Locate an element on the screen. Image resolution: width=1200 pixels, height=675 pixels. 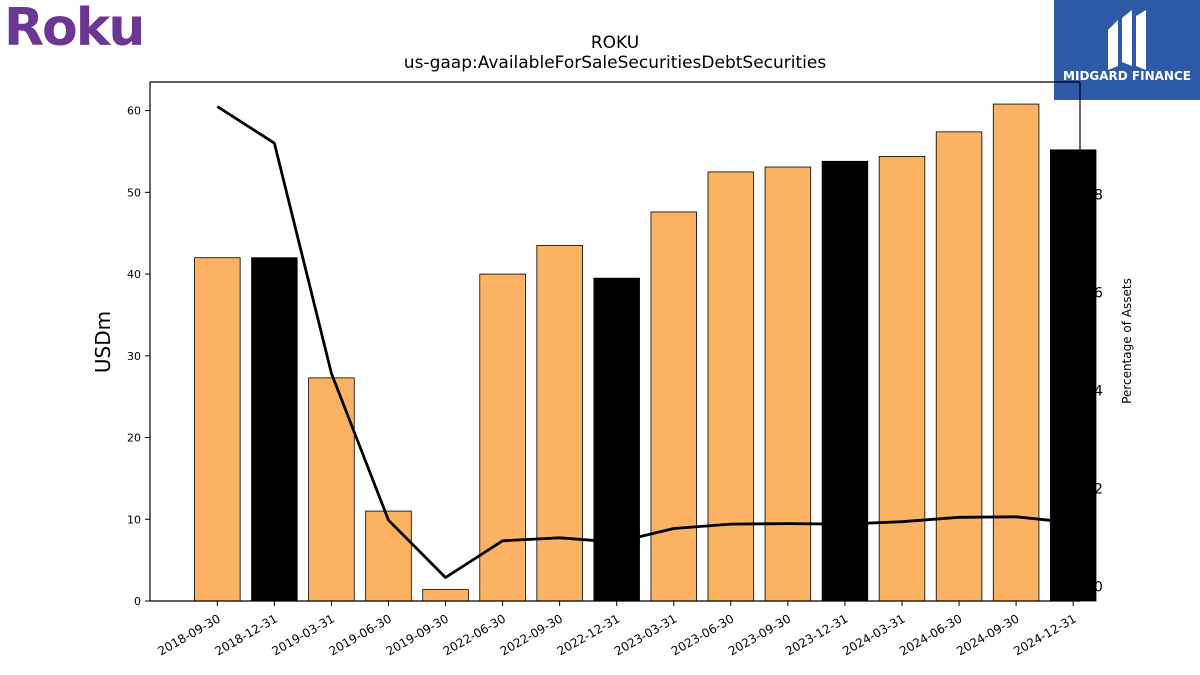
x-tick-label-2022-09-30: 2022-09-30 is located at coordinates (531, 634).